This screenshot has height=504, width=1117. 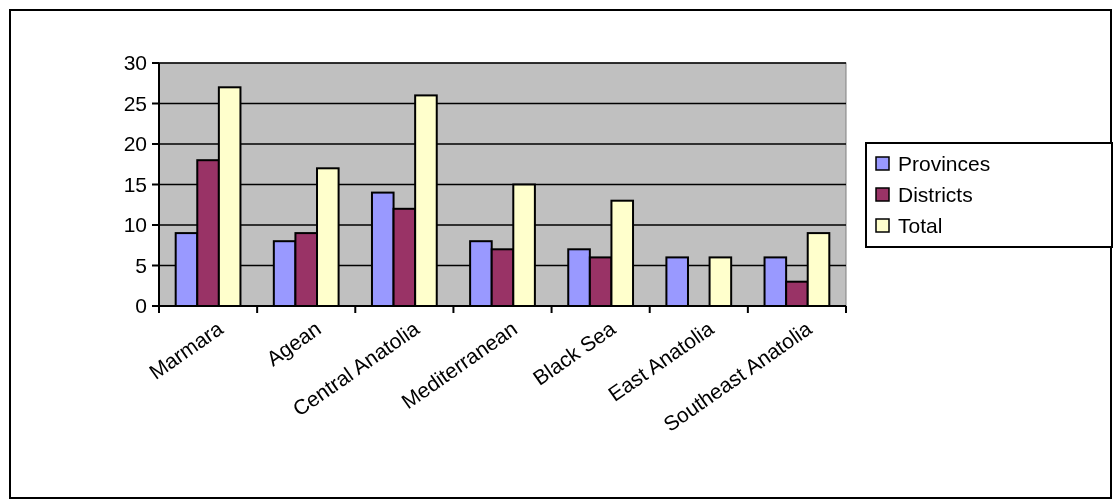 I want to click on y-tick-label: 0, so click(x=141, y=306).